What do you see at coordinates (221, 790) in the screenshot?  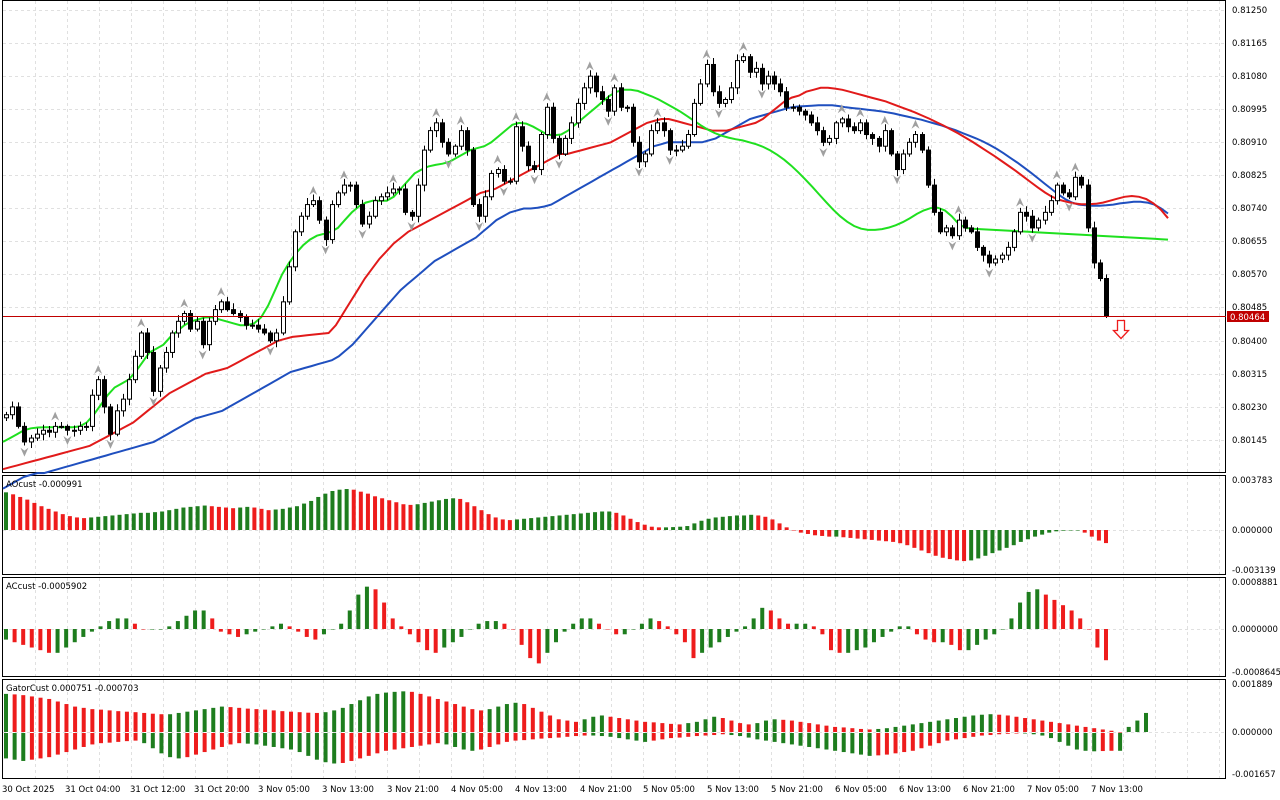 I see `x-tick-label: 31 Oct 20:00` at bounding box center [221, 790].